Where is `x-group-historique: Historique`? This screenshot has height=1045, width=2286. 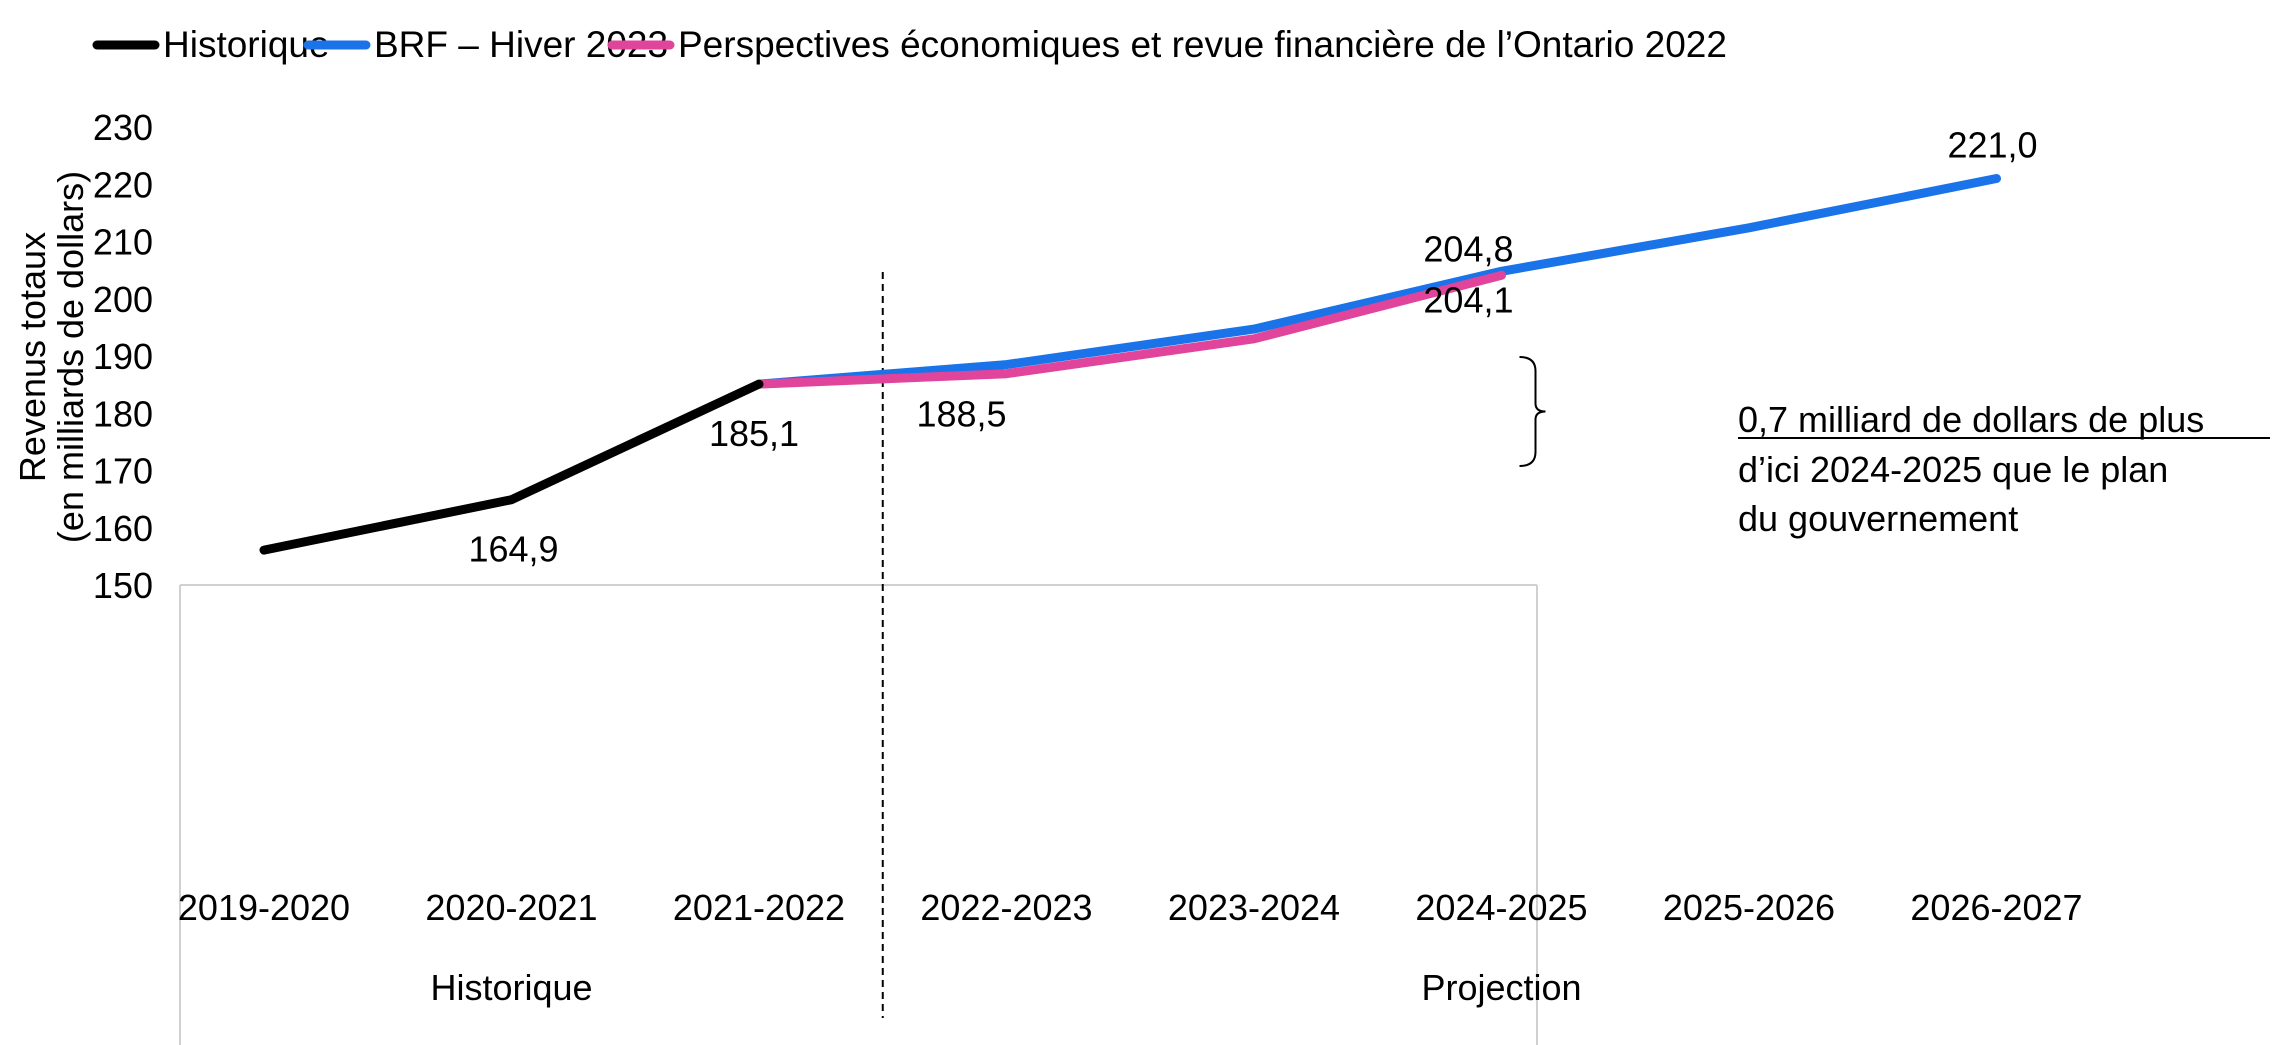 x-group-historique: Historique is located at coordinates (511, 987).